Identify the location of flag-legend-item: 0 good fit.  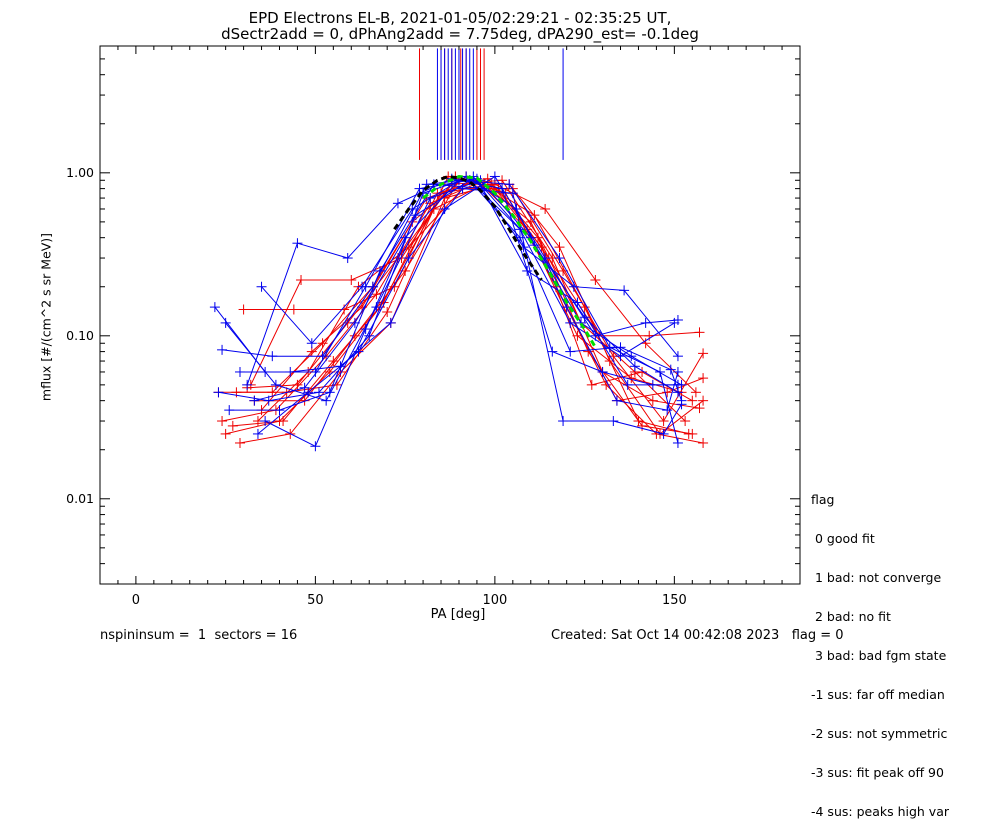
(843, 538).